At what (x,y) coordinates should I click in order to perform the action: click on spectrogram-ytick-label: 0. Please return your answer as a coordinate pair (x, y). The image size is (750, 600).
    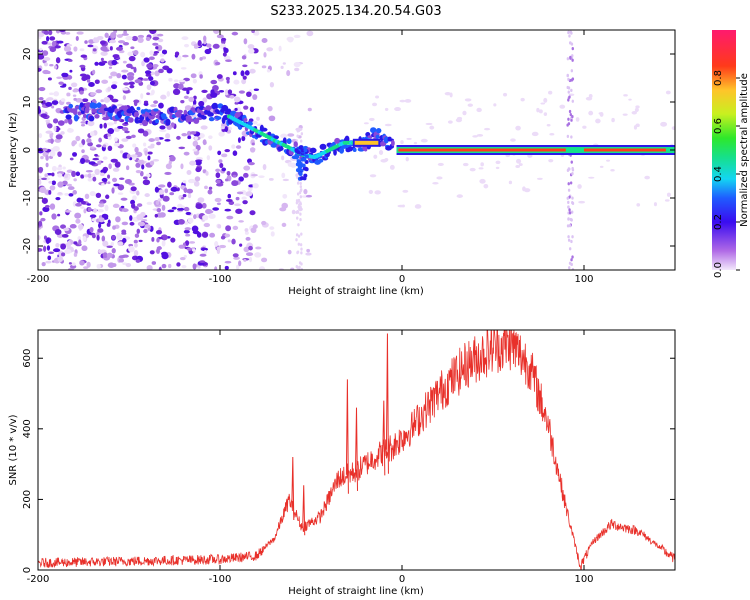
    Looking at the image, I should click on (27, 150).